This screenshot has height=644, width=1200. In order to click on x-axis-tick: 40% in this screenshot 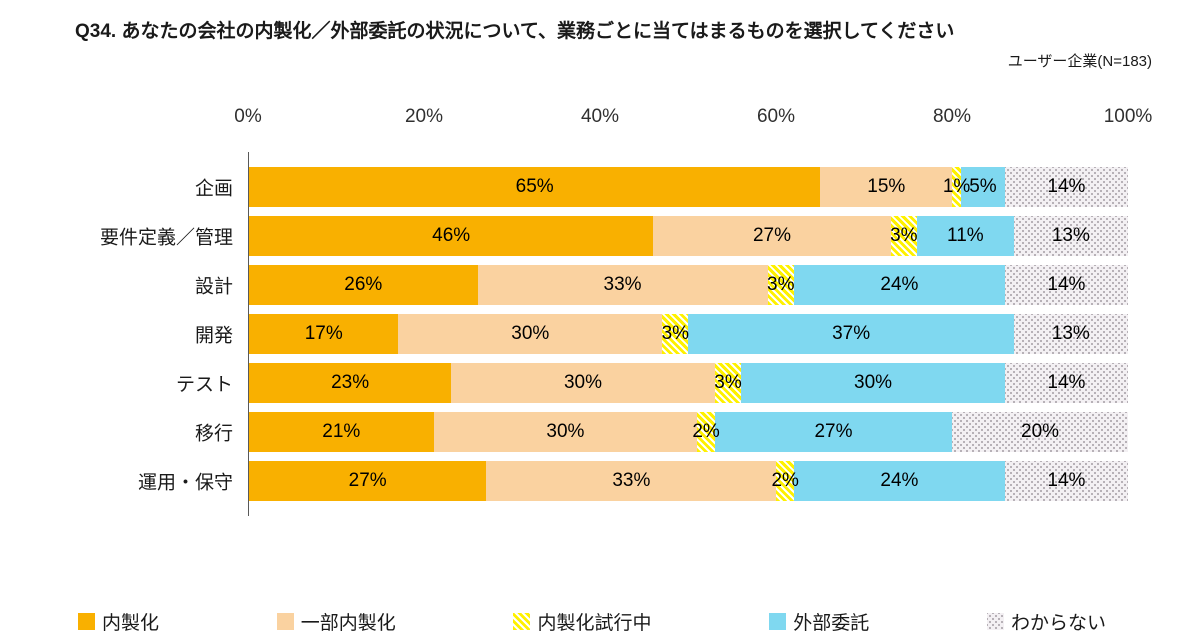, I will do `click(600, 116)`.